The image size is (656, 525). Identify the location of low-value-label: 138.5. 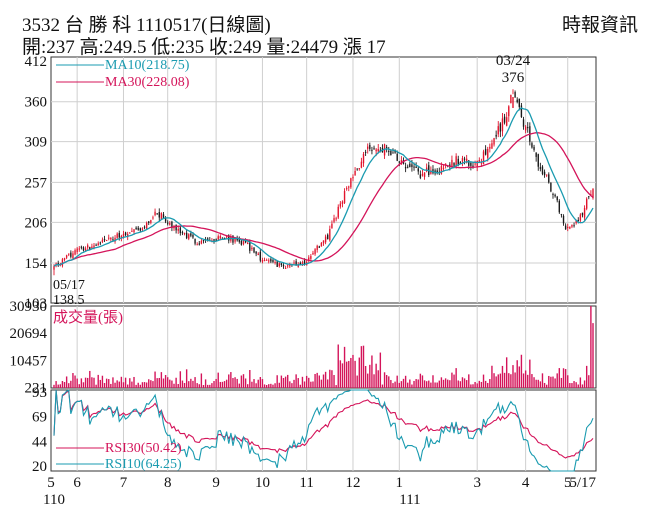
(69, 300).